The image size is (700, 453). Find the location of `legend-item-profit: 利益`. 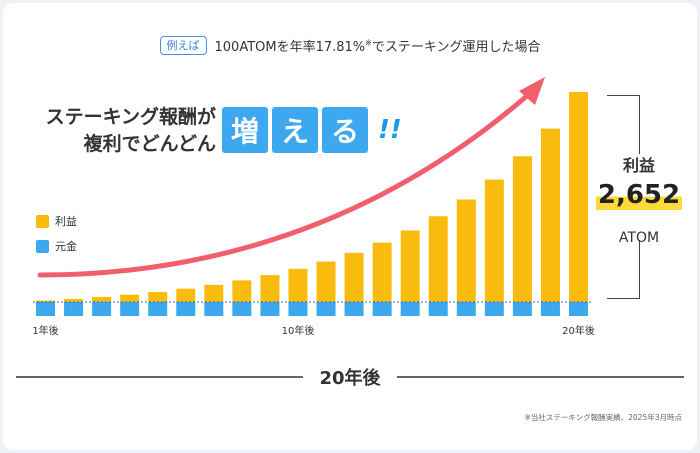

legend-item-profit: 利益 is located at coordinates (56, 221).